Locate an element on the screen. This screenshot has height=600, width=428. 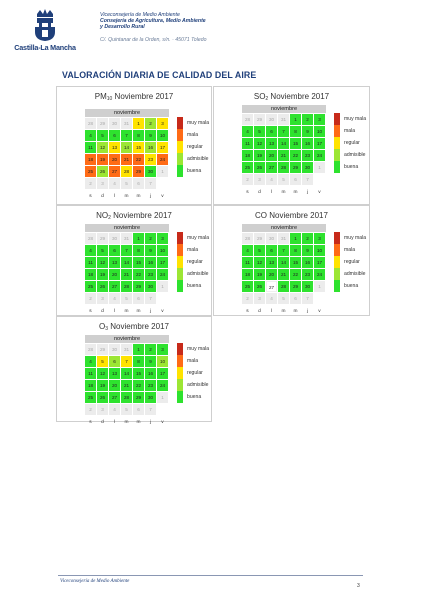
next-month-day: 3 is located at coordinates (259, 179).